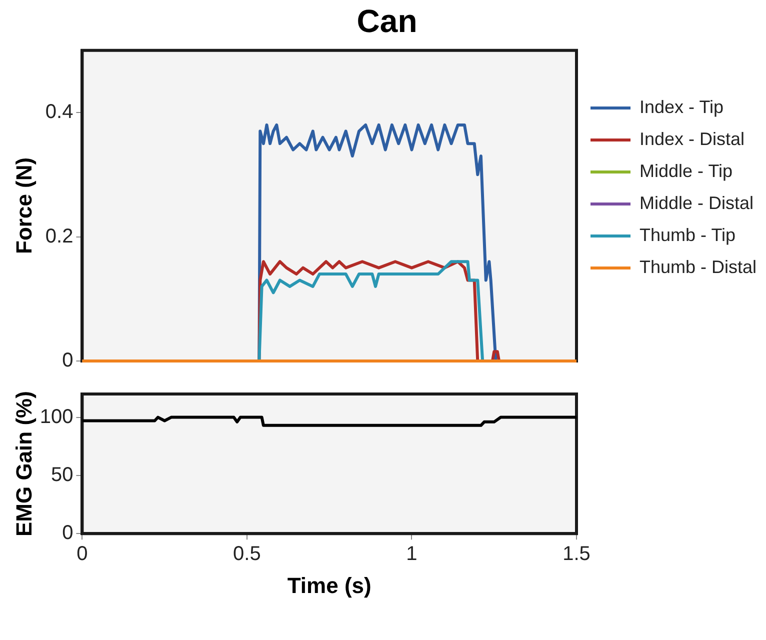 The width and height of the screenshot is (766, 640). Describe the element at coordinates (23, 464) in the screenshot. I see `y-axis-title: EMG Gain (%)` at that location.